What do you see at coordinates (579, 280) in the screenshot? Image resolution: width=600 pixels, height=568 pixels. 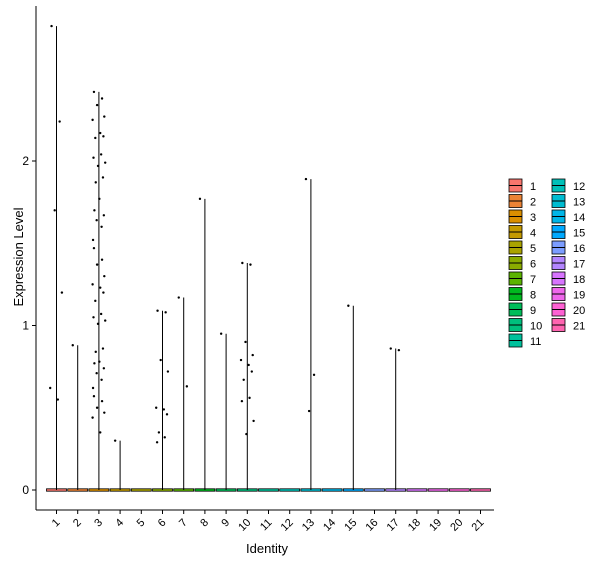 I see `legend-label-18: 18` at bounding box center [579, 280].